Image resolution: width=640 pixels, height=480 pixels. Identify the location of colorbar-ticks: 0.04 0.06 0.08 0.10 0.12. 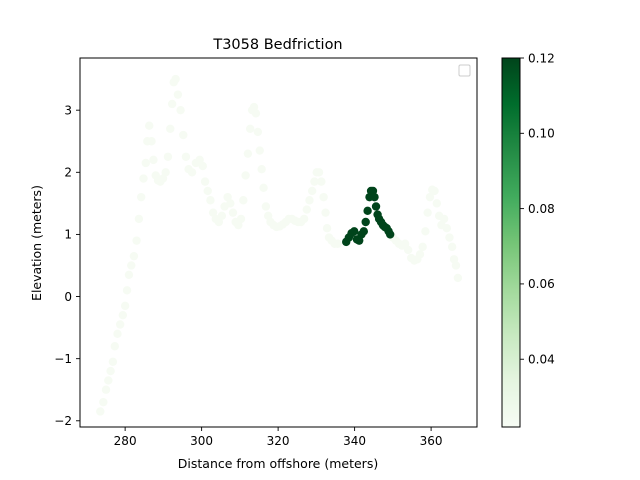
(537, 209).